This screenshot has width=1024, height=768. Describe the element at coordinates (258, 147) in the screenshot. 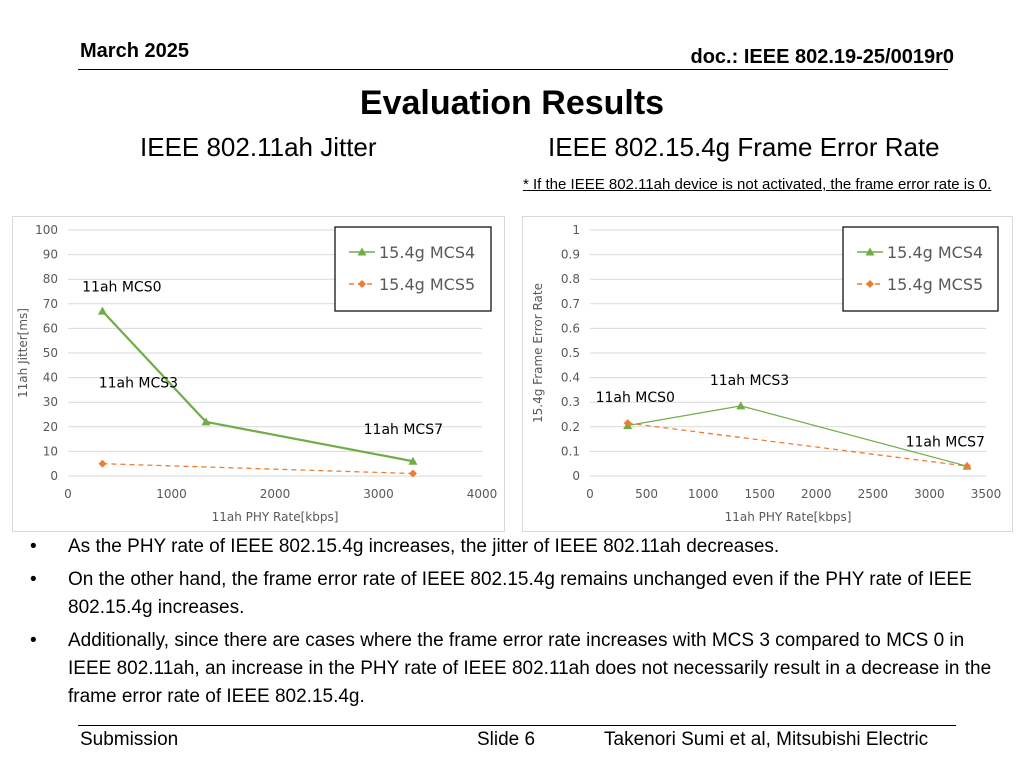

I see `jitter-chart-heading: IEEE 802.11ah Jitter` at that location.